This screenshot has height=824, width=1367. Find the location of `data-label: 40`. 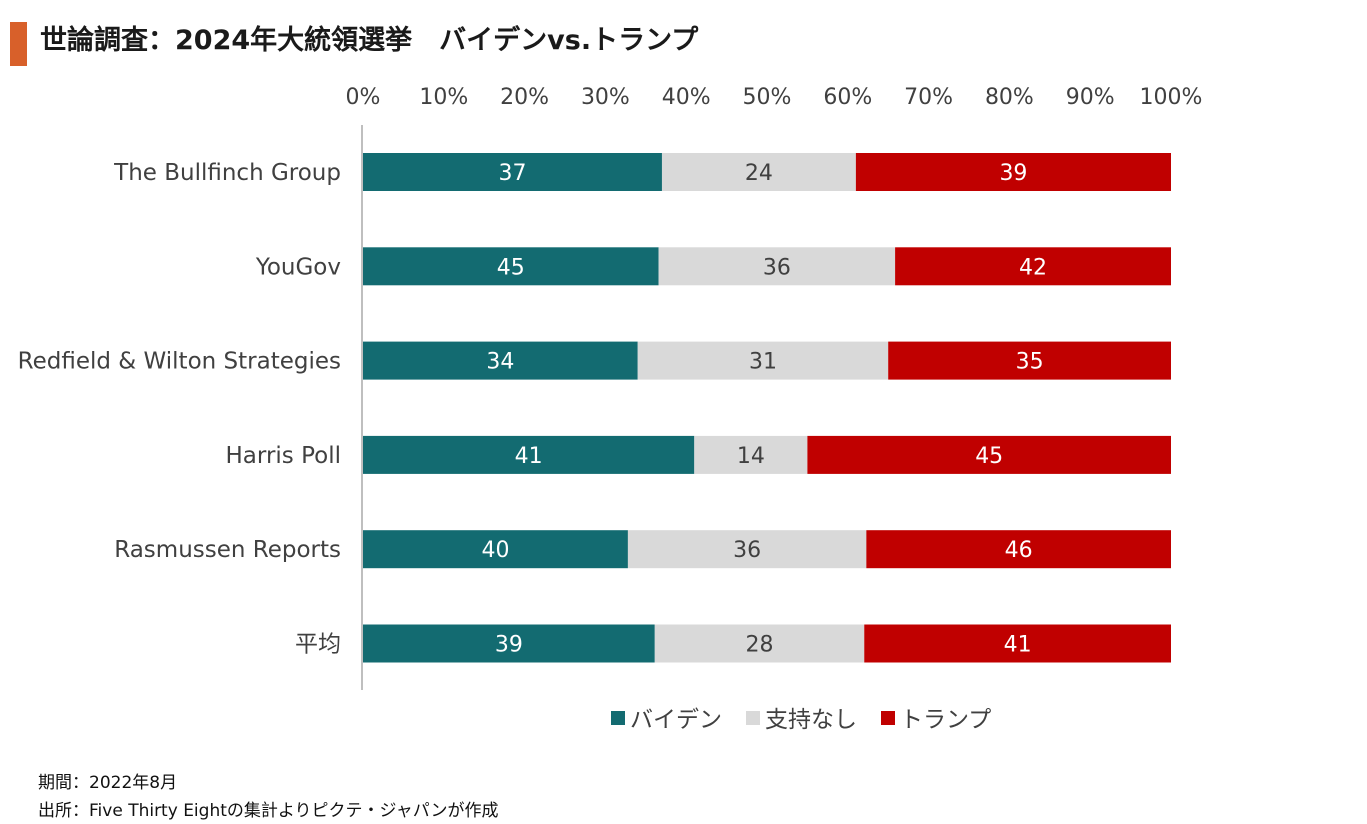

data-label: 40 is located at coordinates (495, 550).